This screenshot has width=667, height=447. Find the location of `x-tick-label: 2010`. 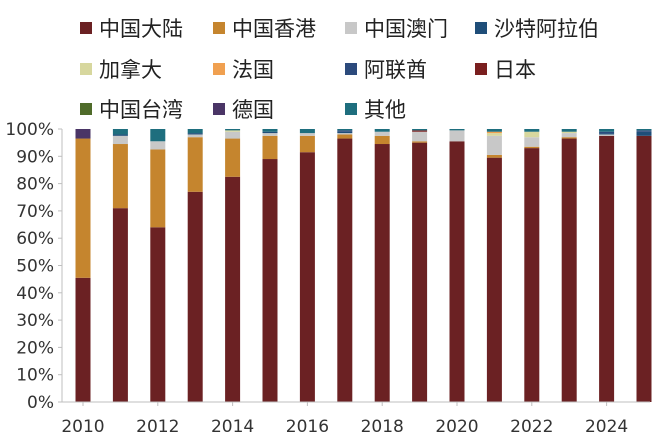

x-tick-label: 2010 is located at coordinates (82, 427).